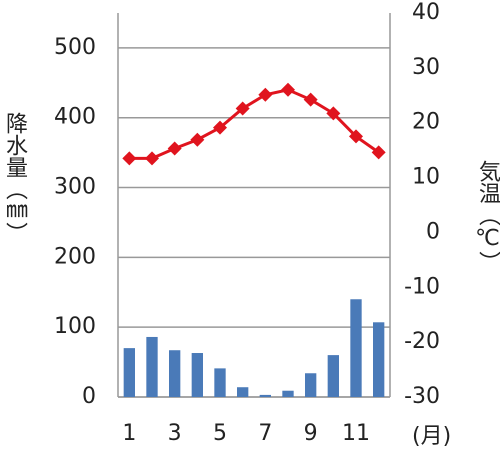  What do you see at coordinates (422, 396) in the screenshot?
I see `y2-tick-label: -30` at bounding box center [422, 396].